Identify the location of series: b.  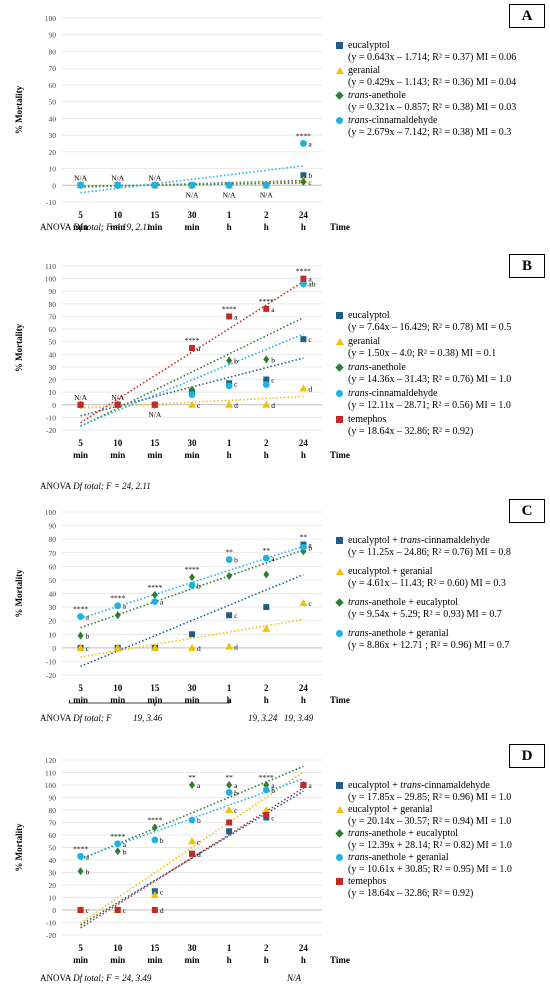
(192, 594).